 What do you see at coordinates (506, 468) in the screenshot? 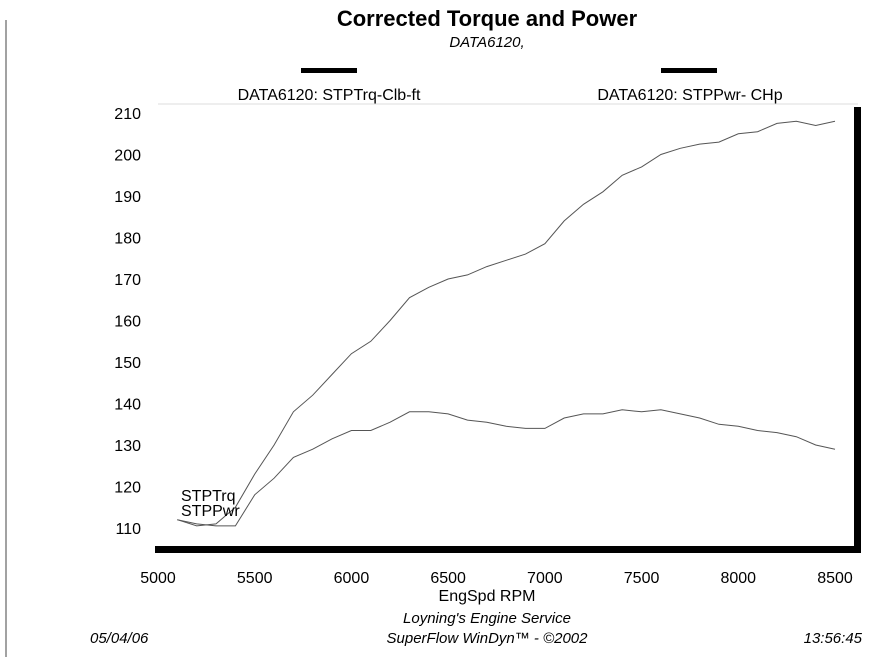
I see `series-line-stptrq` at bounding box center [506, 468].